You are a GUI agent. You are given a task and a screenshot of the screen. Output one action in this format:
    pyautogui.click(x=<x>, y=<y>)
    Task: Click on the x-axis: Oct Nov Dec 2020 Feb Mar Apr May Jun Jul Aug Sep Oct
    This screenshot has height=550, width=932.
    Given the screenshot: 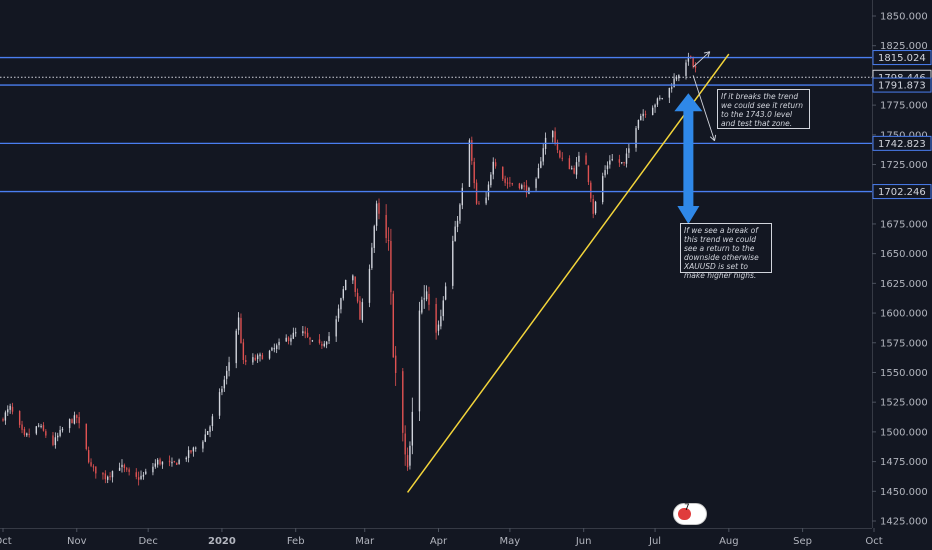 What is the action you would take?
    pyautogui.click(x=466, y=539)
    